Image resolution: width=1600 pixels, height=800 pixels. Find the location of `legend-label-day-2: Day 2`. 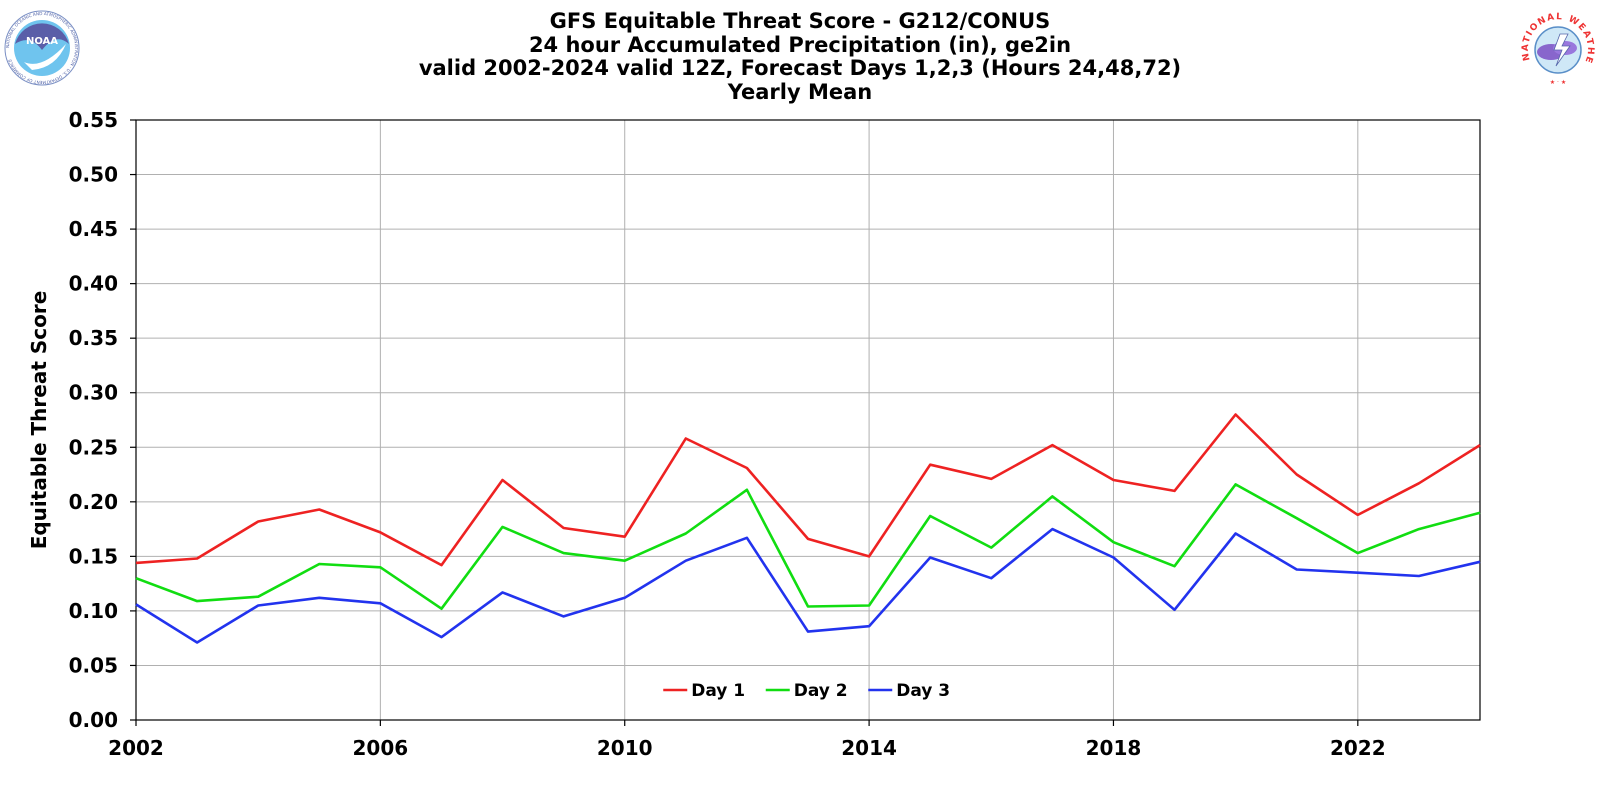

legend-label-day-2: Day 2 is located at coordinates (821, 691).